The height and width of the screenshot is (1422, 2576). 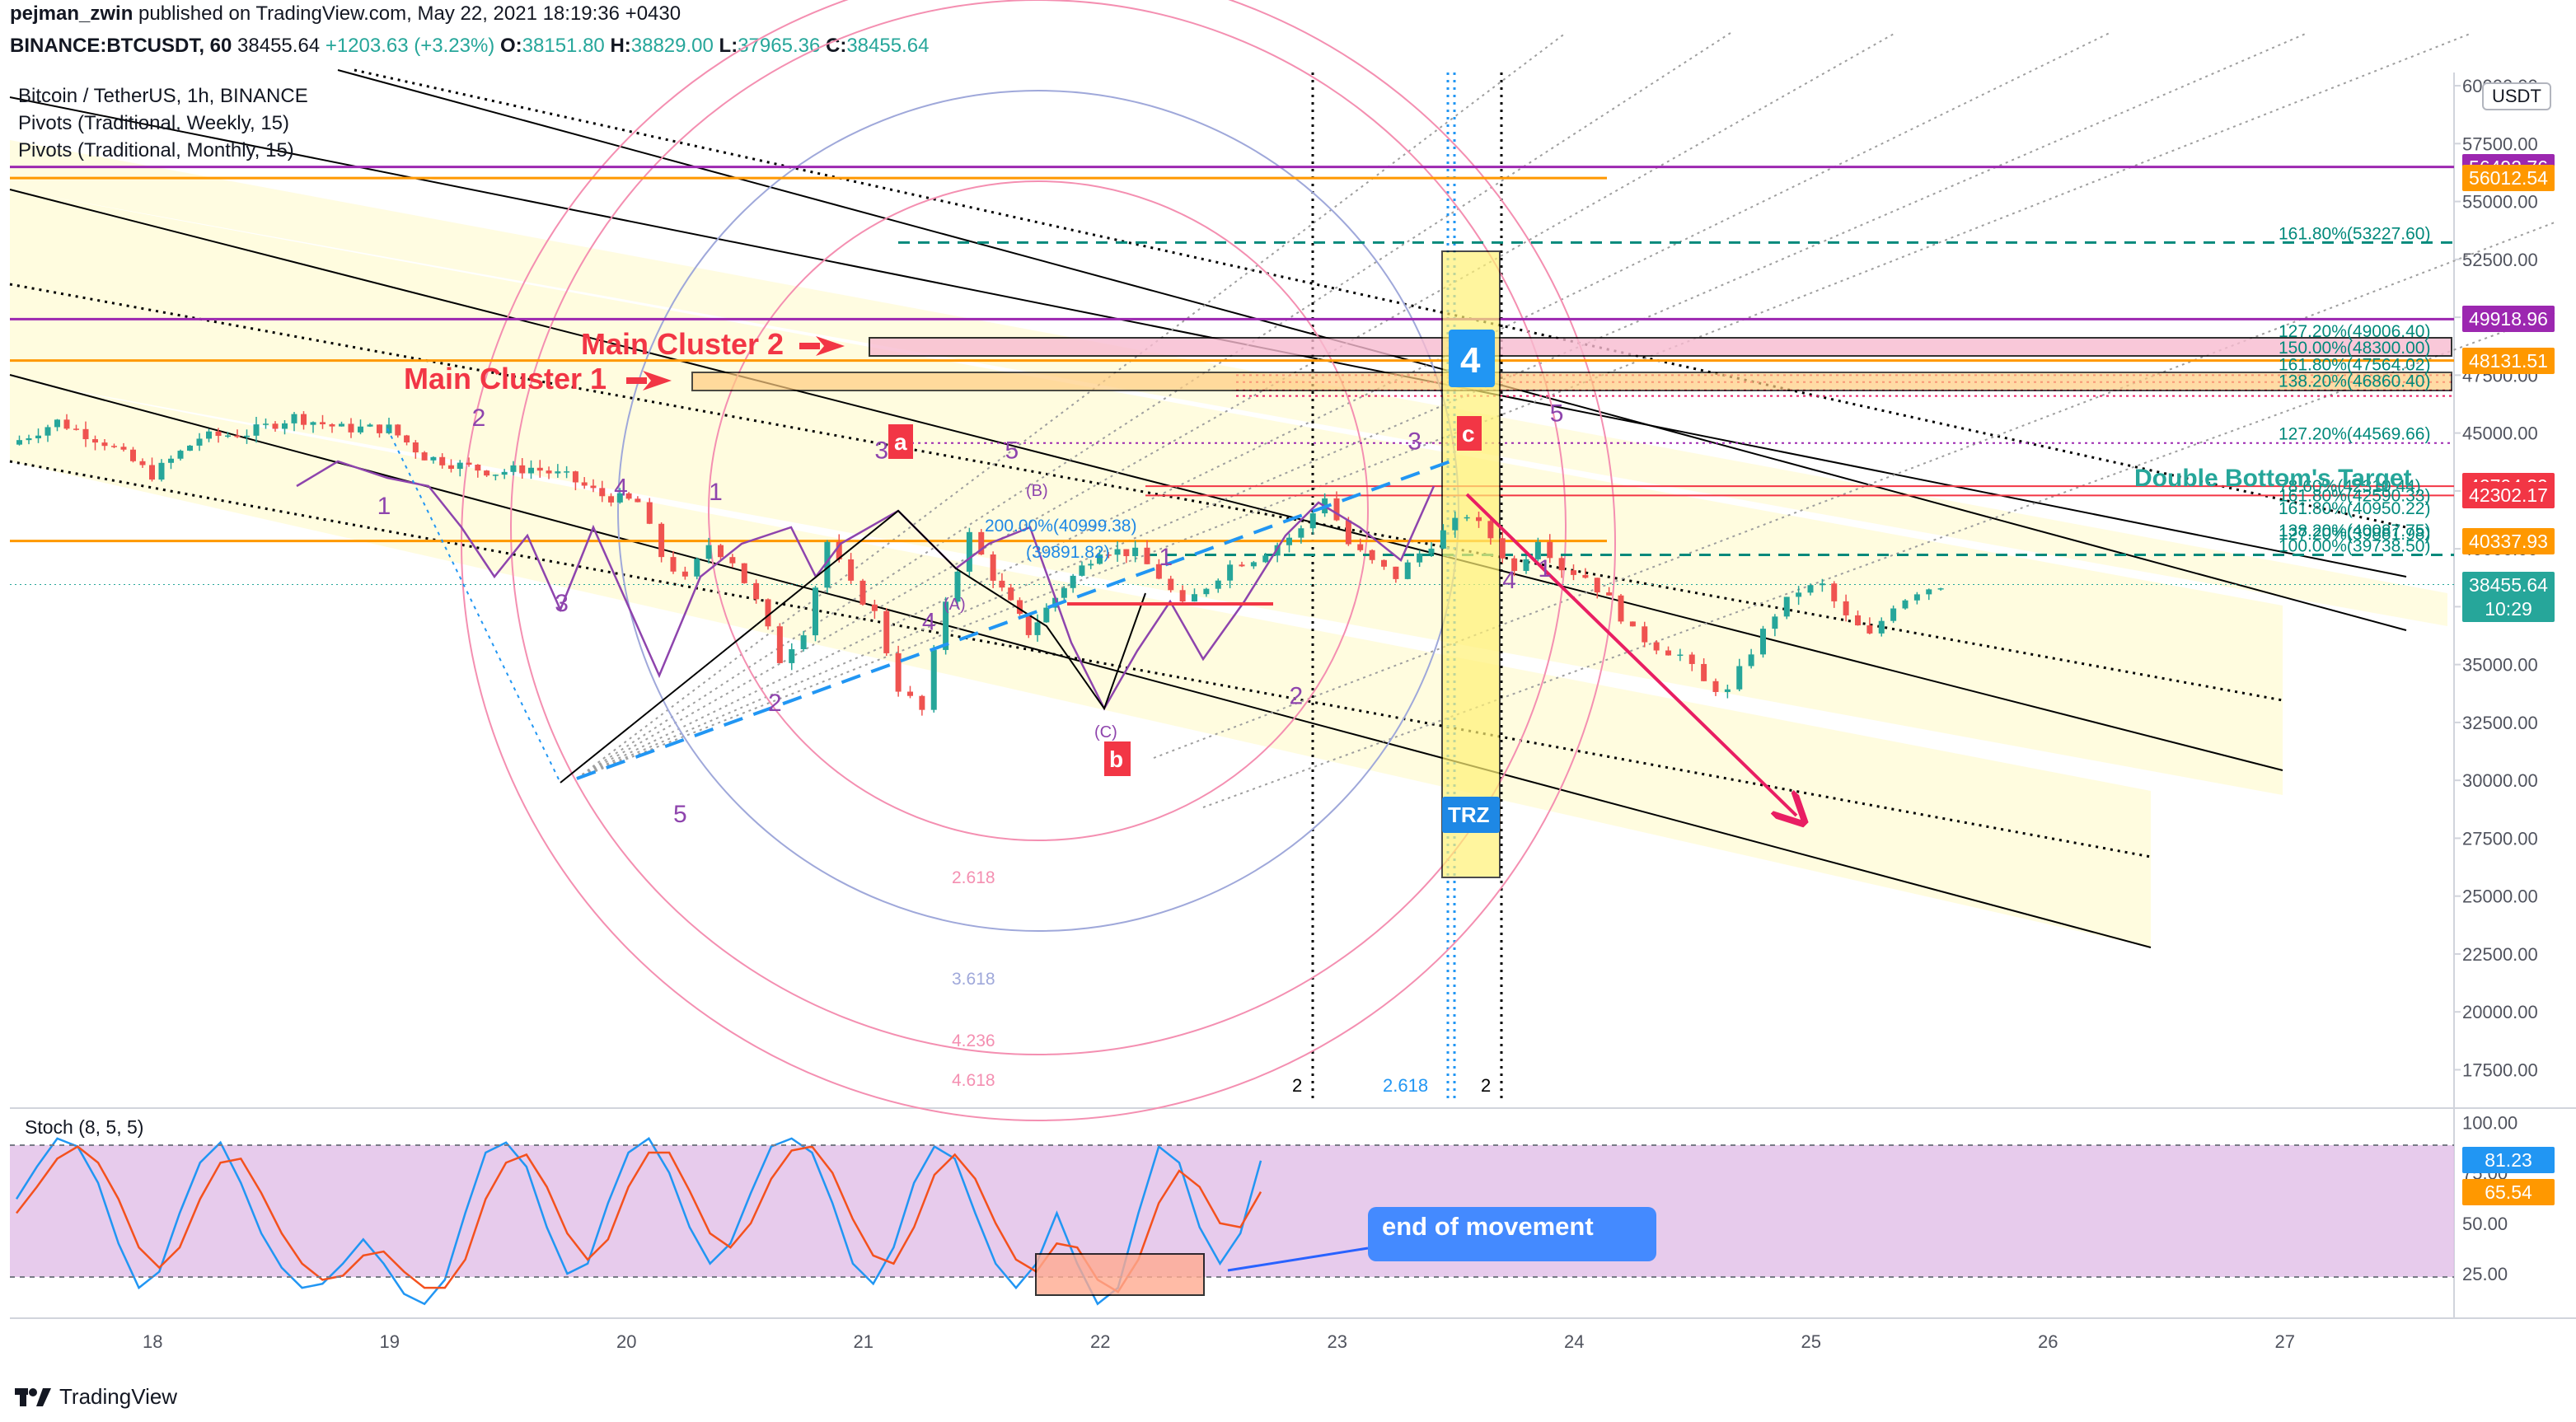 What do you see at coordinates (1297, 695) in the screenshot?
I see `wave-number-label: 2` at bounding box center [1297, 695].